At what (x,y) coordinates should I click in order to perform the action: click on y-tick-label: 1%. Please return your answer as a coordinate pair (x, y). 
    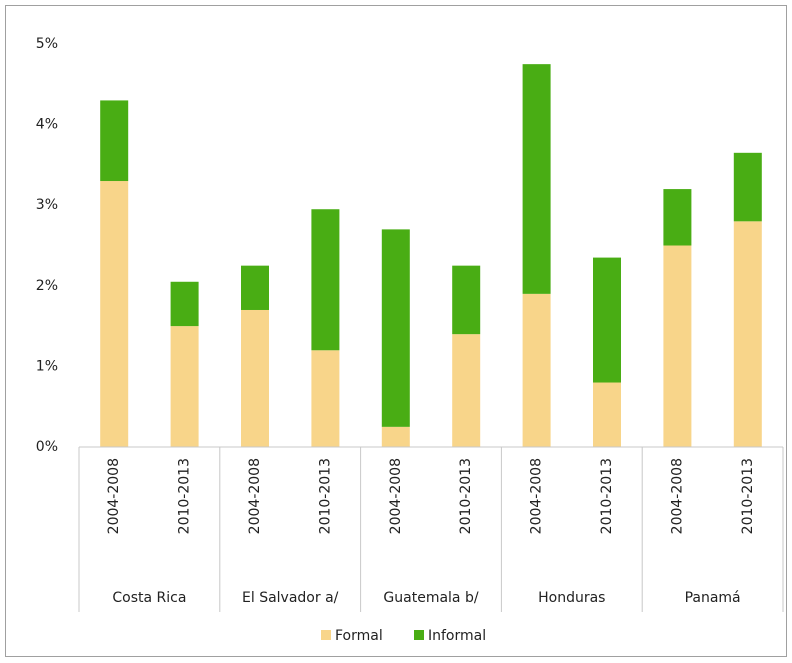
    Looking at the image, I should click on (47, 366).